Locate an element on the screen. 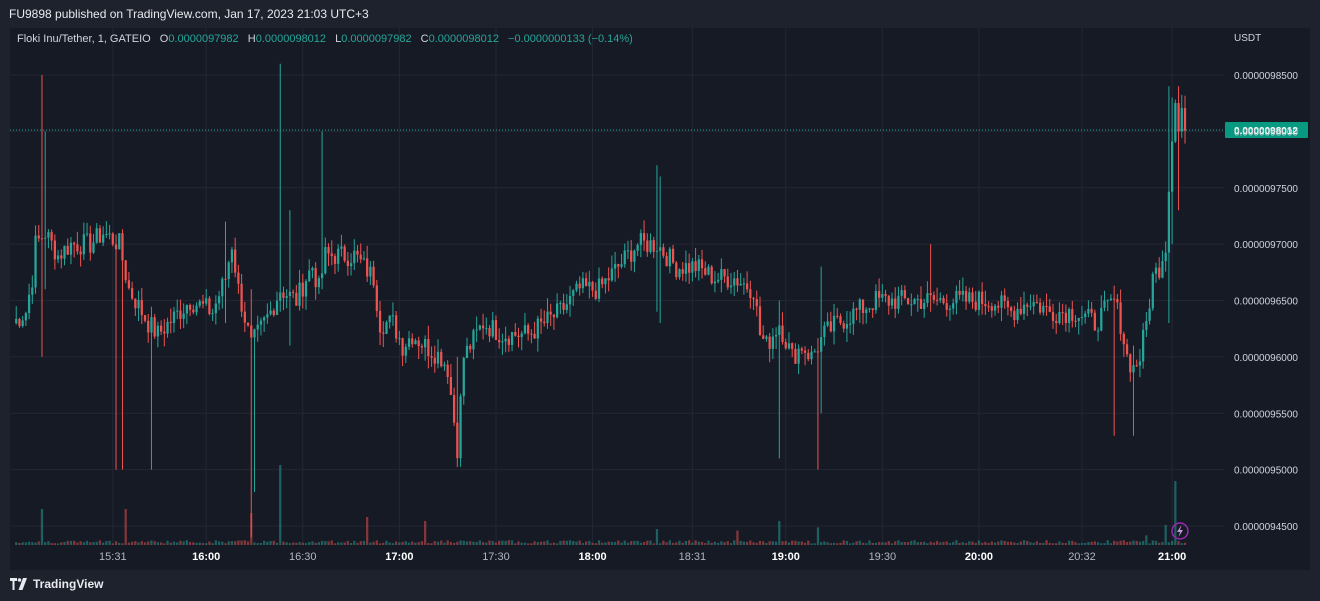 Image resolution: width=1320 pixels, height=601 pixels. tradingview-logo: TradingView is located at coordinates (56, 584).